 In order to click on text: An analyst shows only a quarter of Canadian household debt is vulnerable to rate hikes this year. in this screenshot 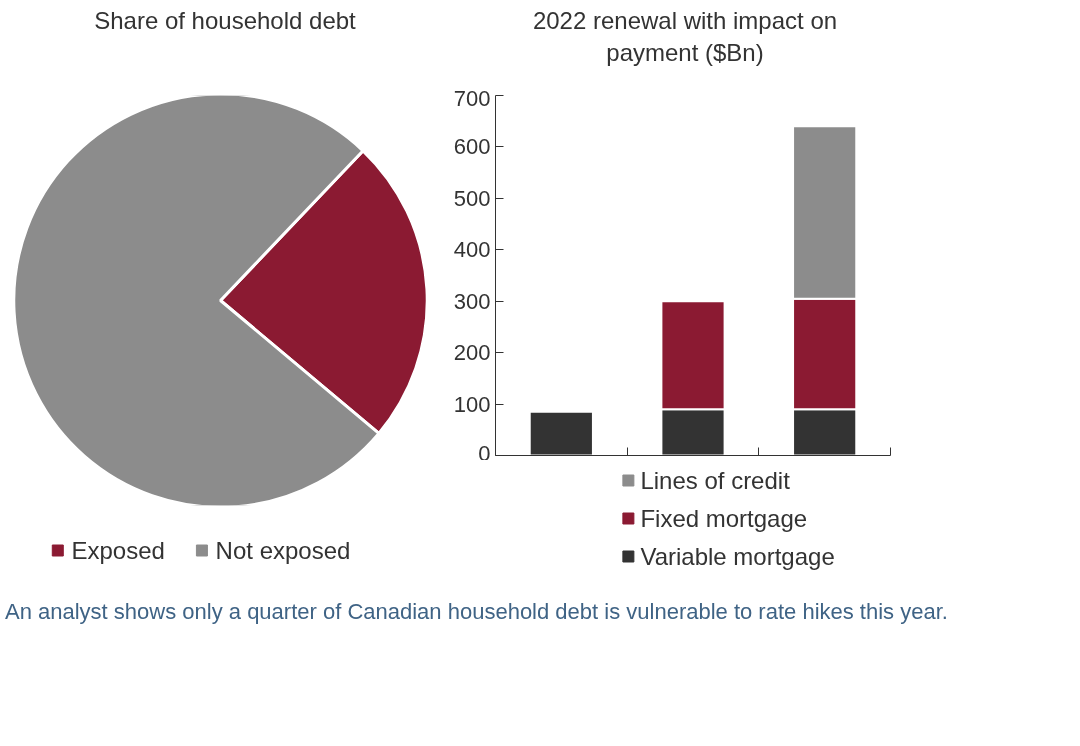, I will do `click(476, 612)`.